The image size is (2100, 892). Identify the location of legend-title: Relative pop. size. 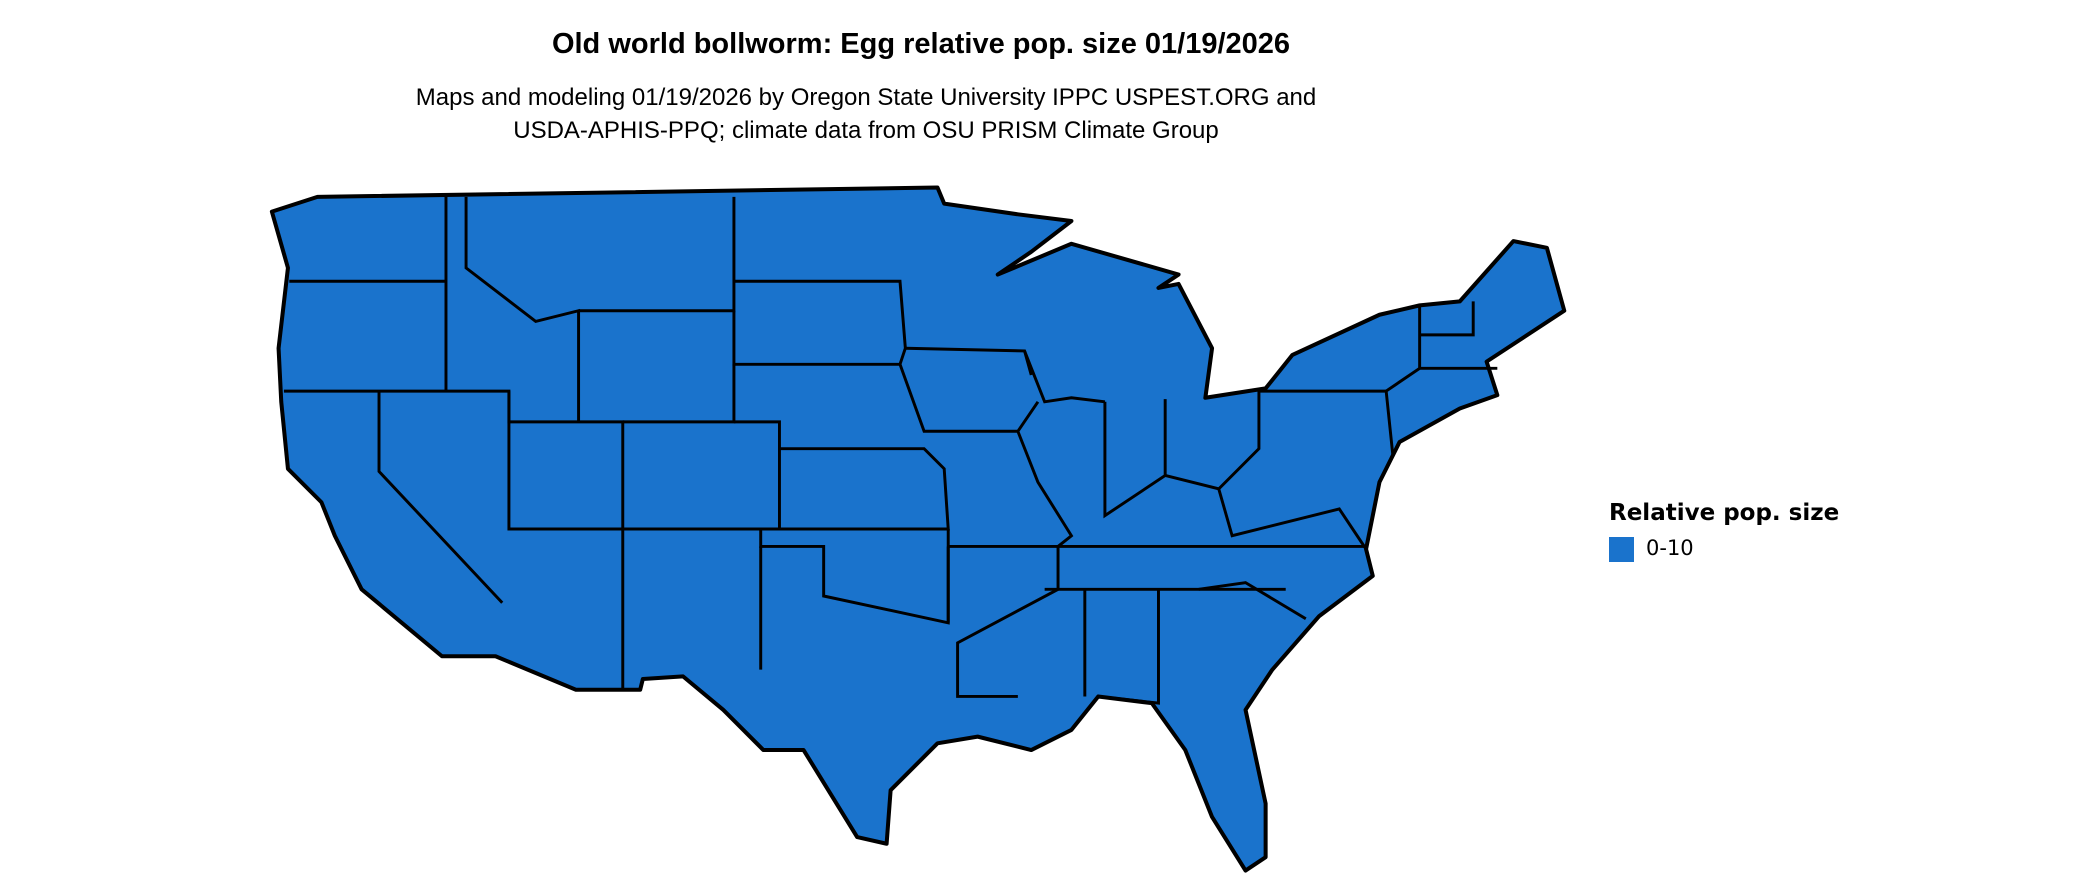
(1724, 513).